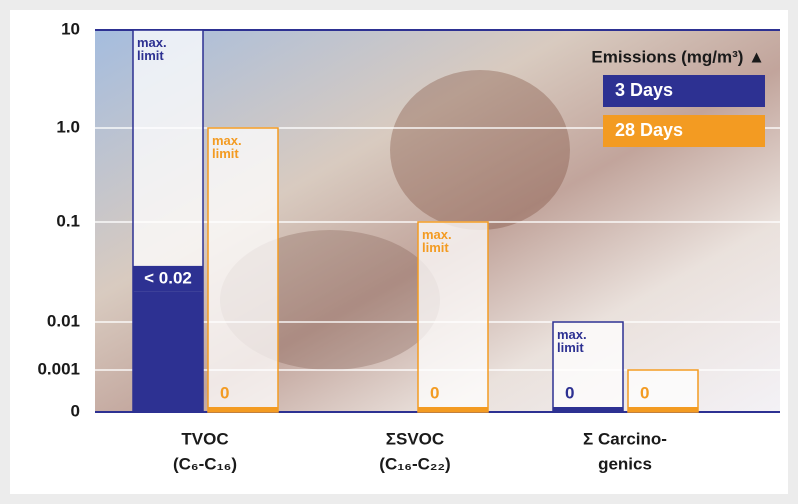 The image size is (798, 504). I want to click on legend-label: 3 Days, so click(644, 90).